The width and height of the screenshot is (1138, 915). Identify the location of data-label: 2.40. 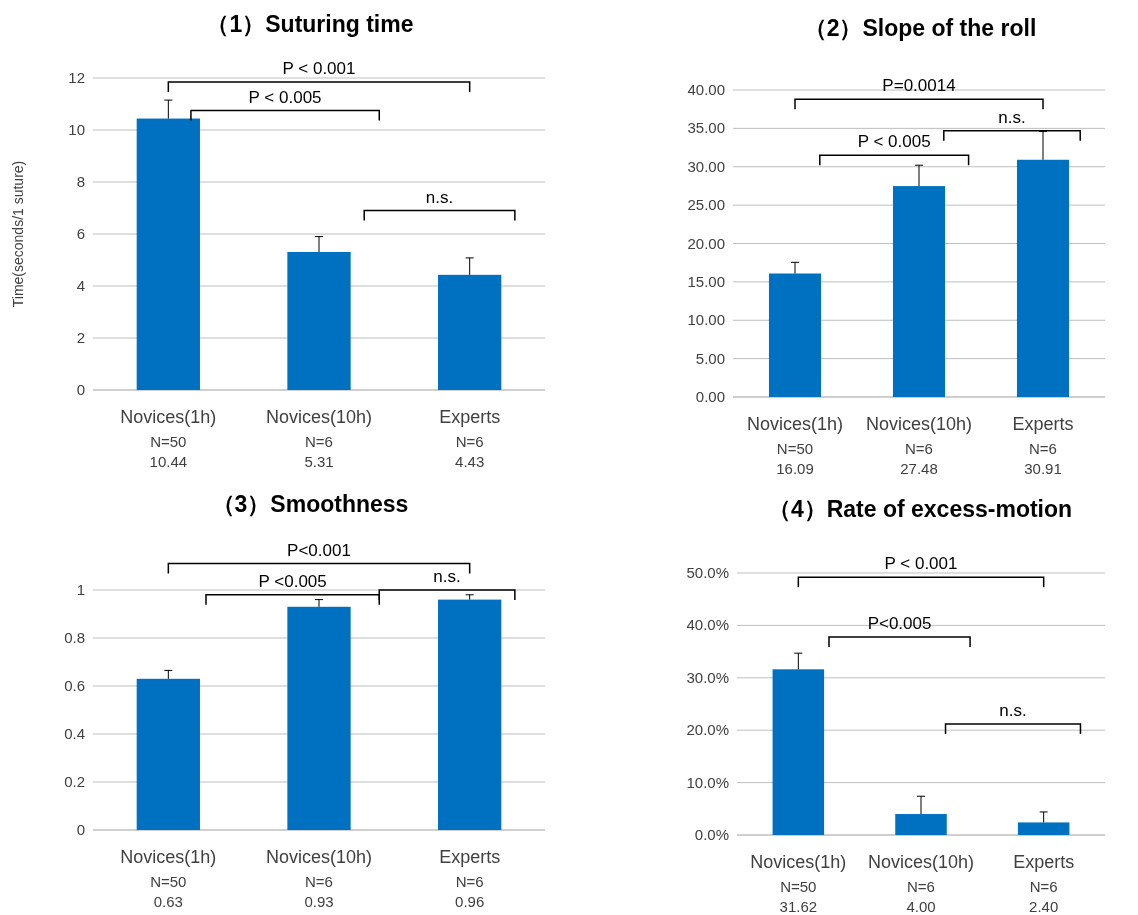
(1044, 906).